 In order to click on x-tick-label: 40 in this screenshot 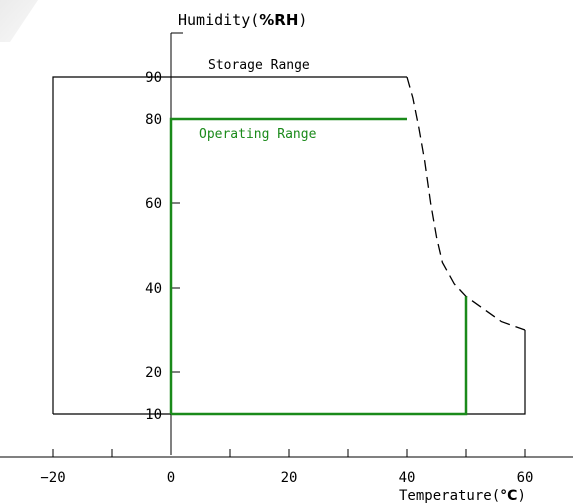, I will do `click(407, 478)`.